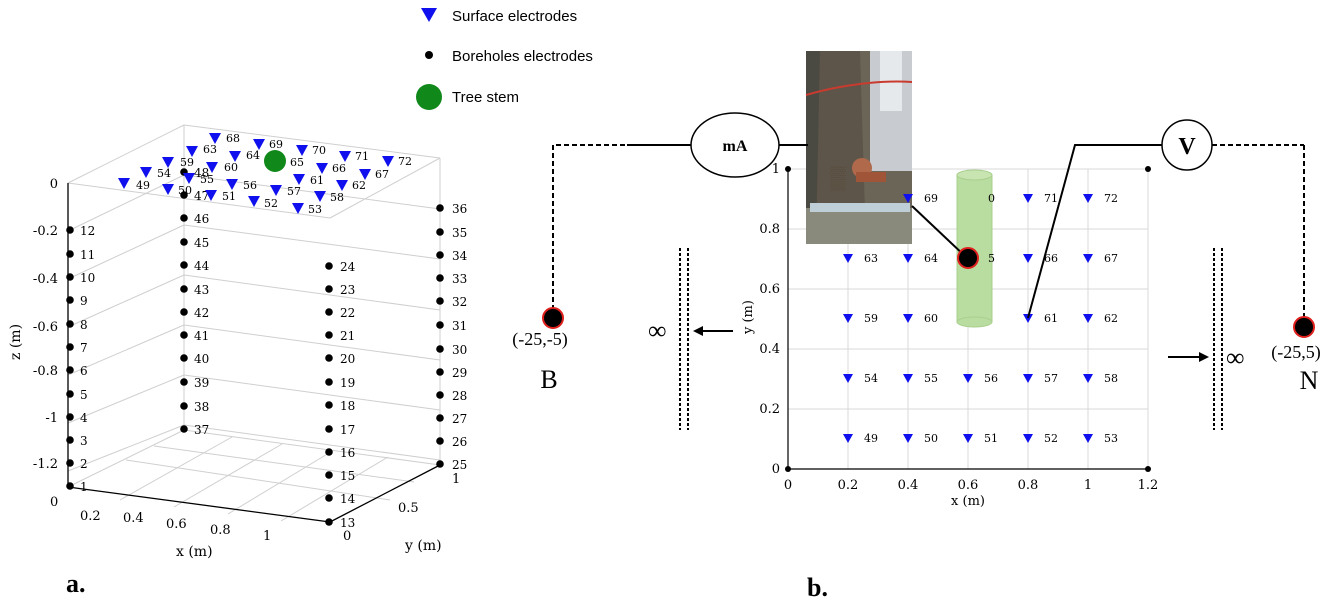 The image size is (1340, 607). I want to click on y-axis-line, so click(385, 493).